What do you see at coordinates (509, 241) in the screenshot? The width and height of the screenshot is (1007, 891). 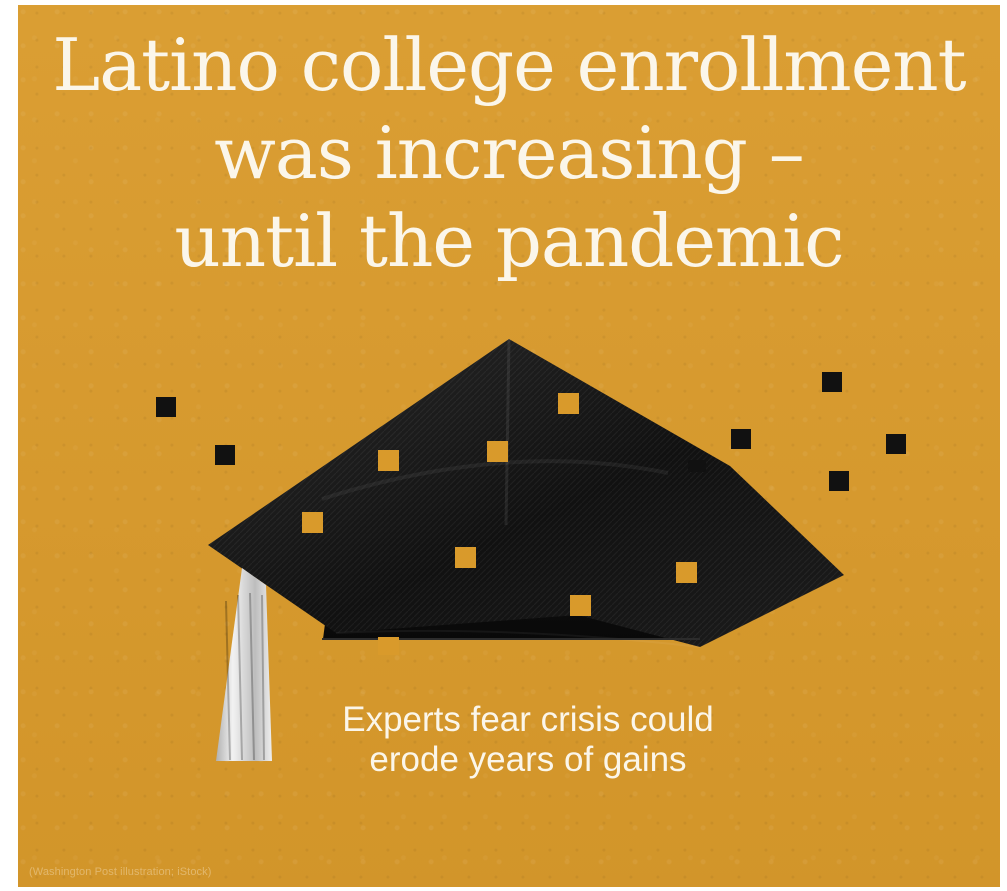 I see `headline-line-3: until the pandemic` at bounding box center [509, 241].